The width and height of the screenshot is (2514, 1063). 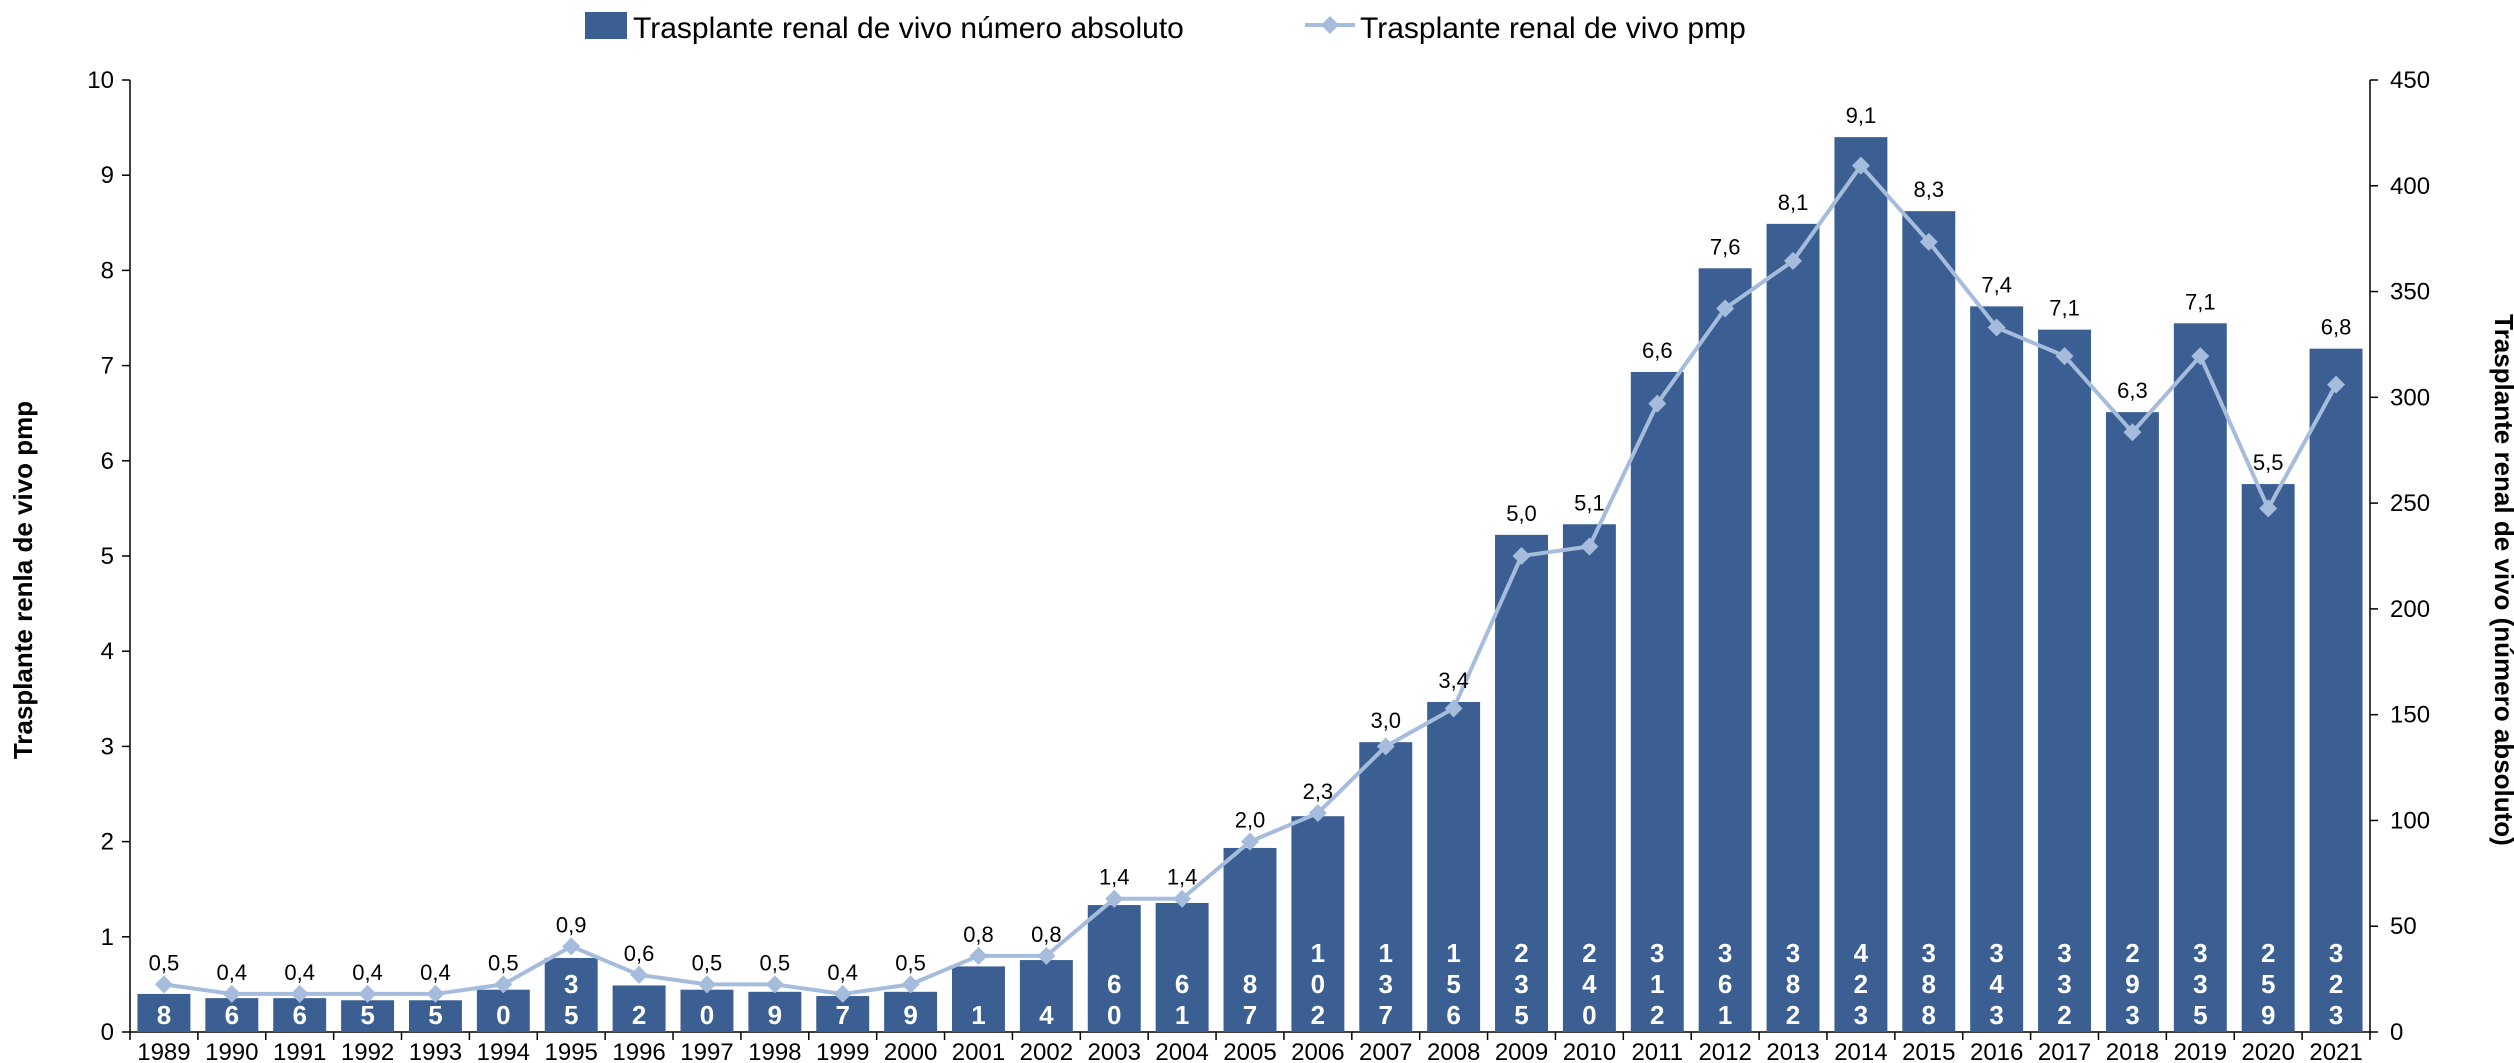 I want to click on bar-value-label: 137, so click(x=1386, y=984).